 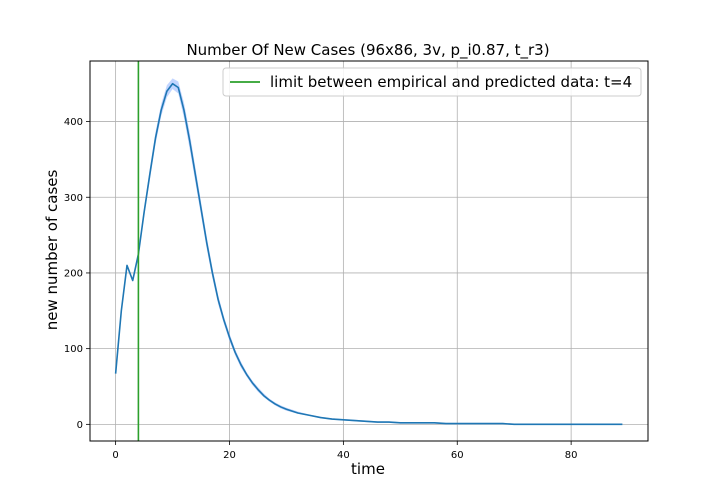 I want to click on legend-box, so click(x=432, y=82).